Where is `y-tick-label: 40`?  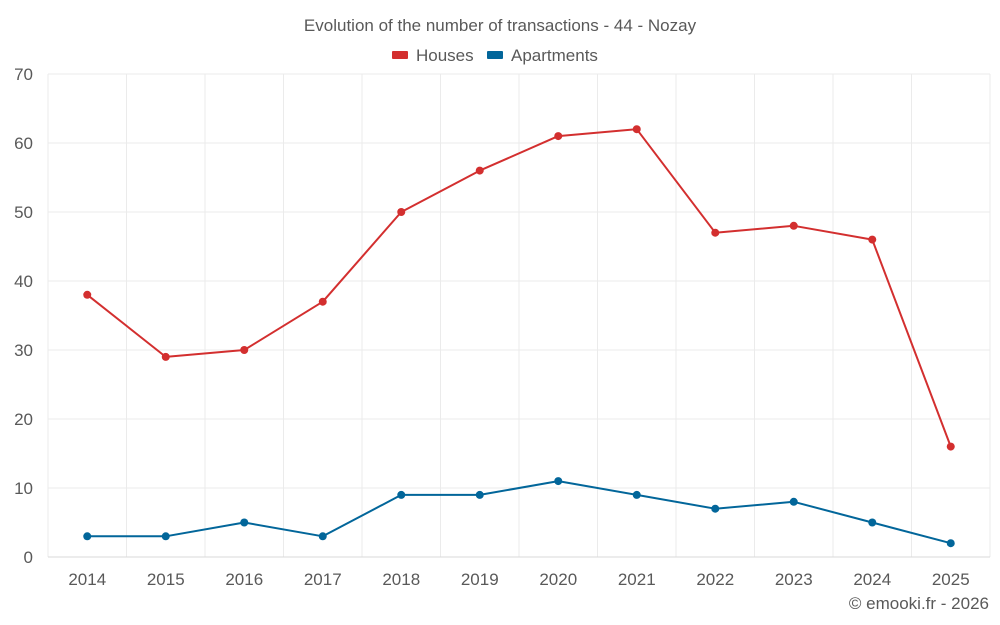
y-tick-label: 40 is located at coordinates (23, 281).